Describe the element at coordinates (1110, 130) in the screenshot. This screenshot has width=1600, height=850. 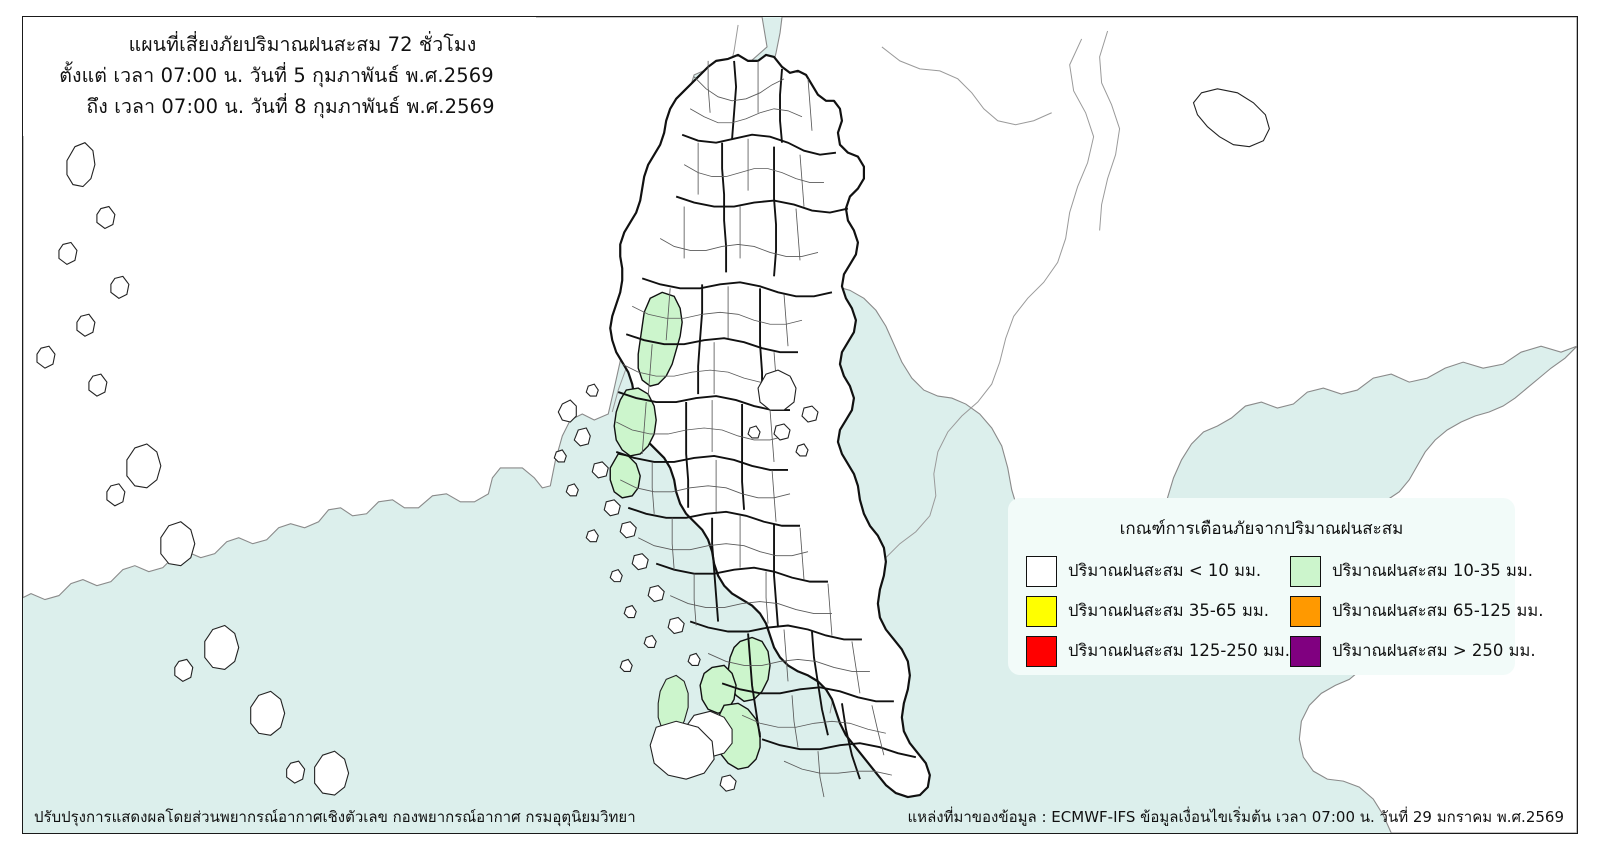
I see `river-branch` at that location.